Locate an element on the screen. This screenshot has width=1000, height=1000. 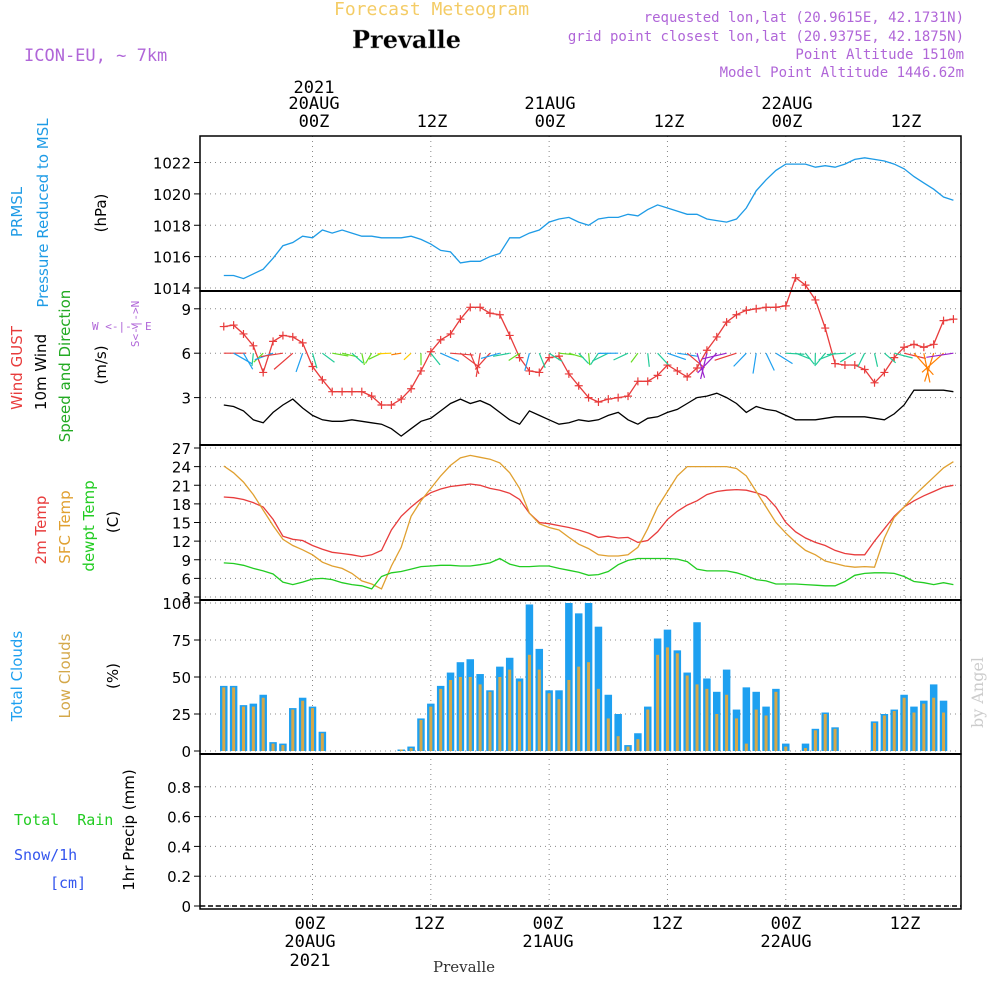
p2-compass-sn: S<-|->N is located at coordinates (135, 324).